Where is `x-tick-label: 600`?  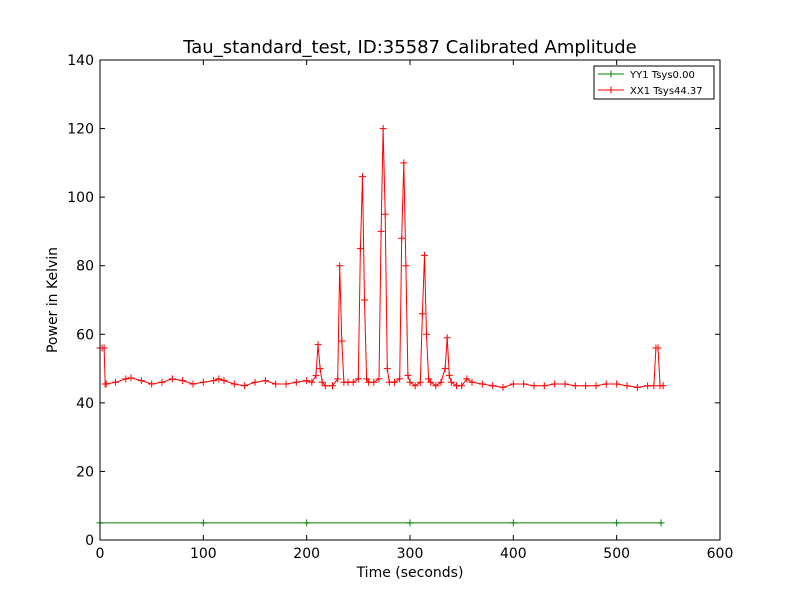
x-tick-label: 600 is located at coordinates (720, 554).